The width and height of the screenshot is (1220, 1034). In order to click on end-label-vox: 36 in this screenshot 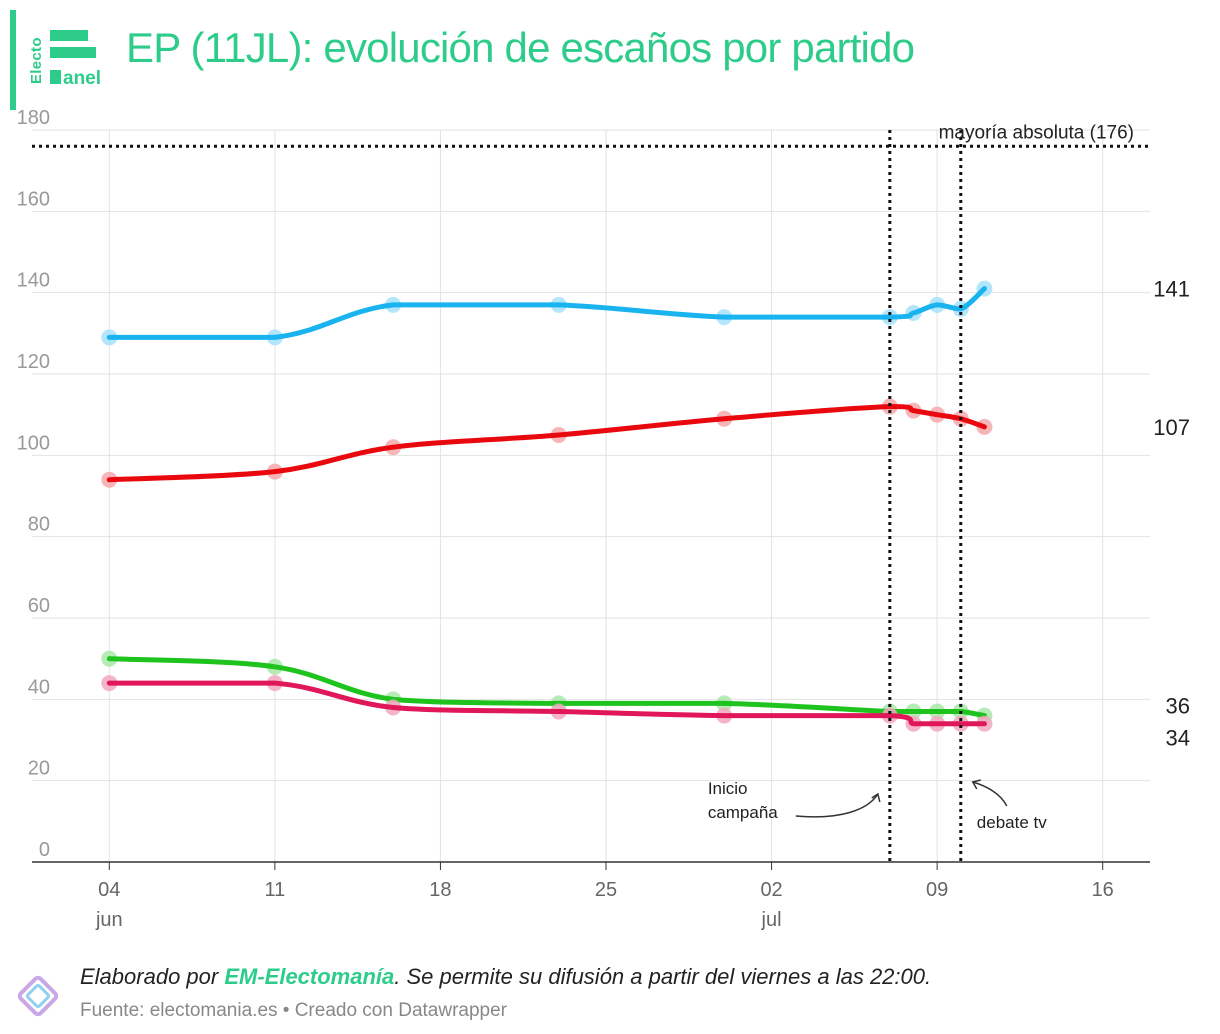, I will do `click(1178, 706)`.